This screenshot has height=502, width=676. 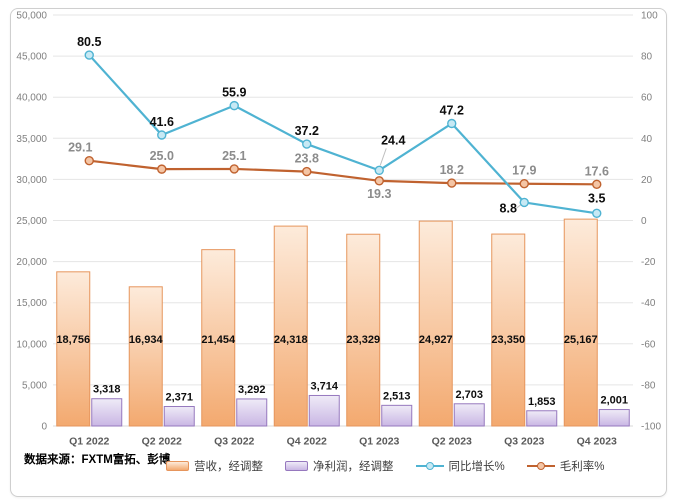 I want to click on line-label-growth: 80.5, so click(x=89, y=42).